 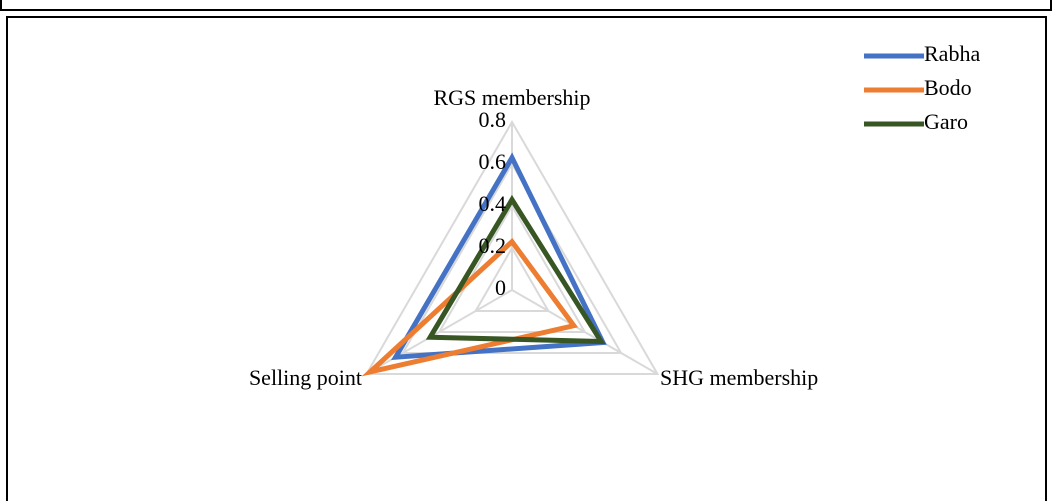 I want to click on tick-label: 0.4, so click(x=493, y=203).